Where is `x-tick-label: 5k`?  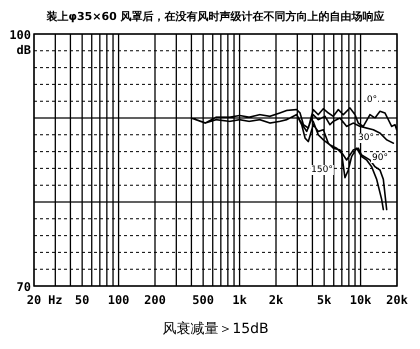 x-tick-label: 5k is located at coordinates (324, 300).